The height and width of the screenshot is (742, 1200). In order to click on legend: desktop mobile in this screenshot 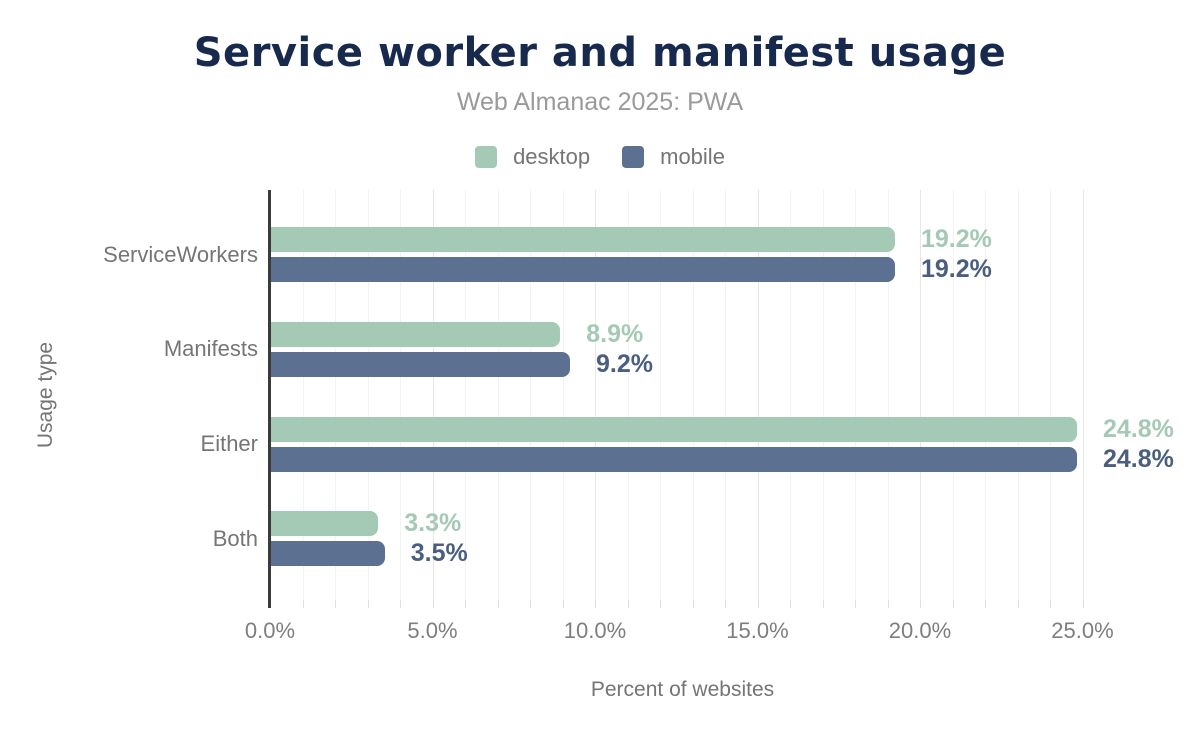, I will do `click(600, 157)`.